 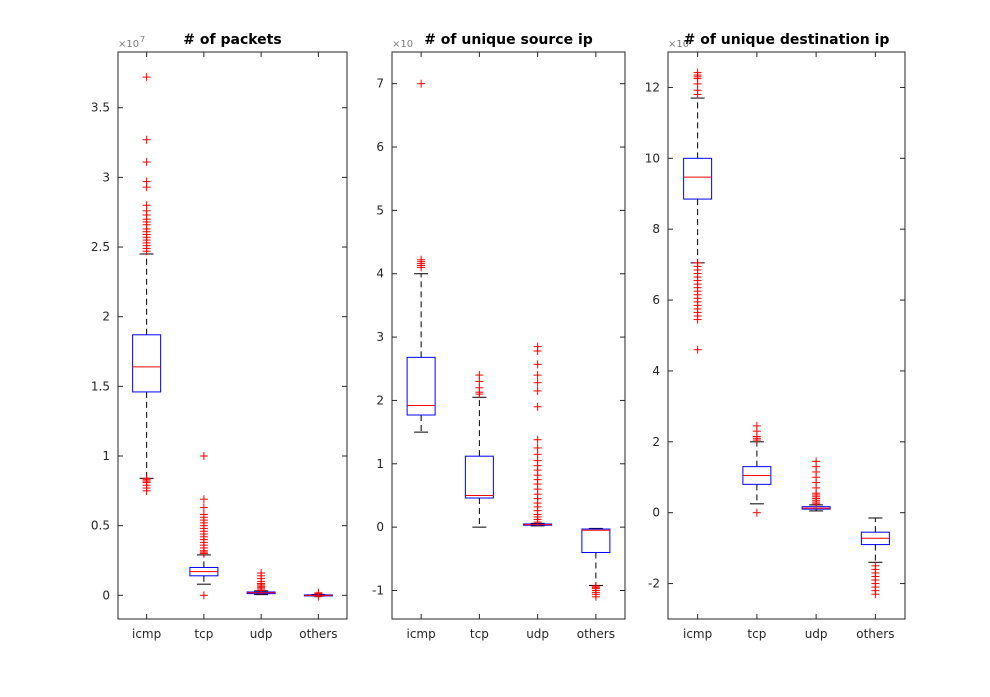 I want to click on y-tick-label: 3.5, so click(x=100, y=108).